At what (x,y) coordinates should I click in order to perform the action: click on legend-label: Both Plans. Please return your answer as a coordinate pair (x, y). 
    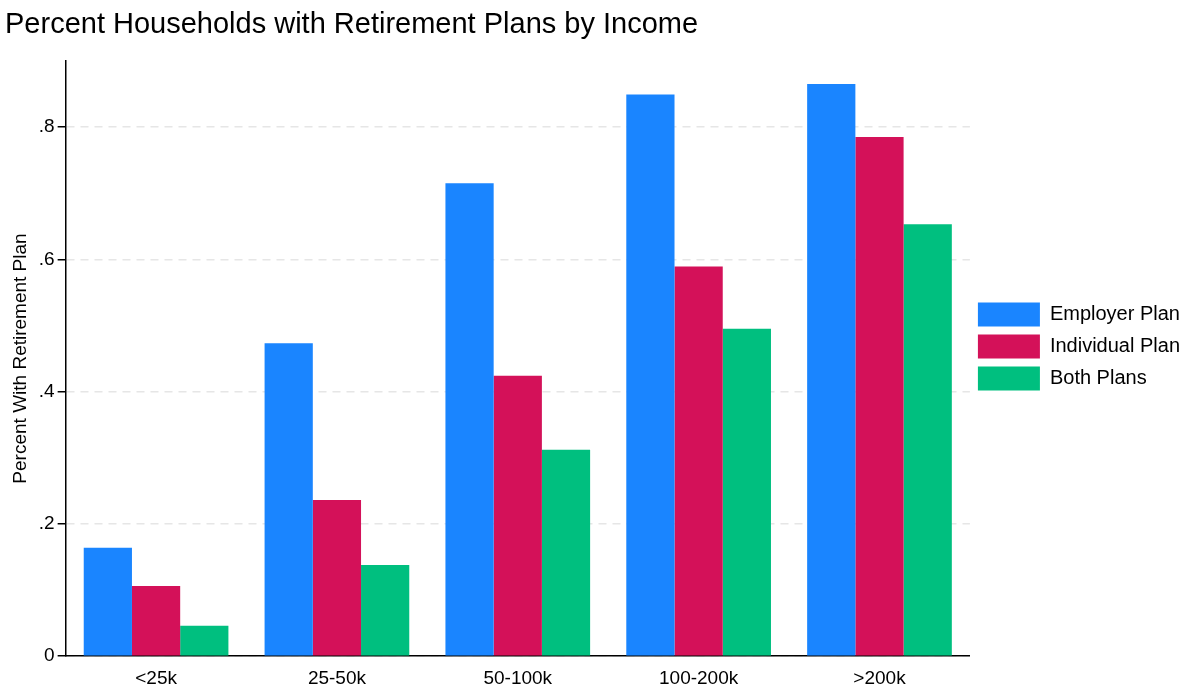
    Looking at the image, I should click on (1098, 377).